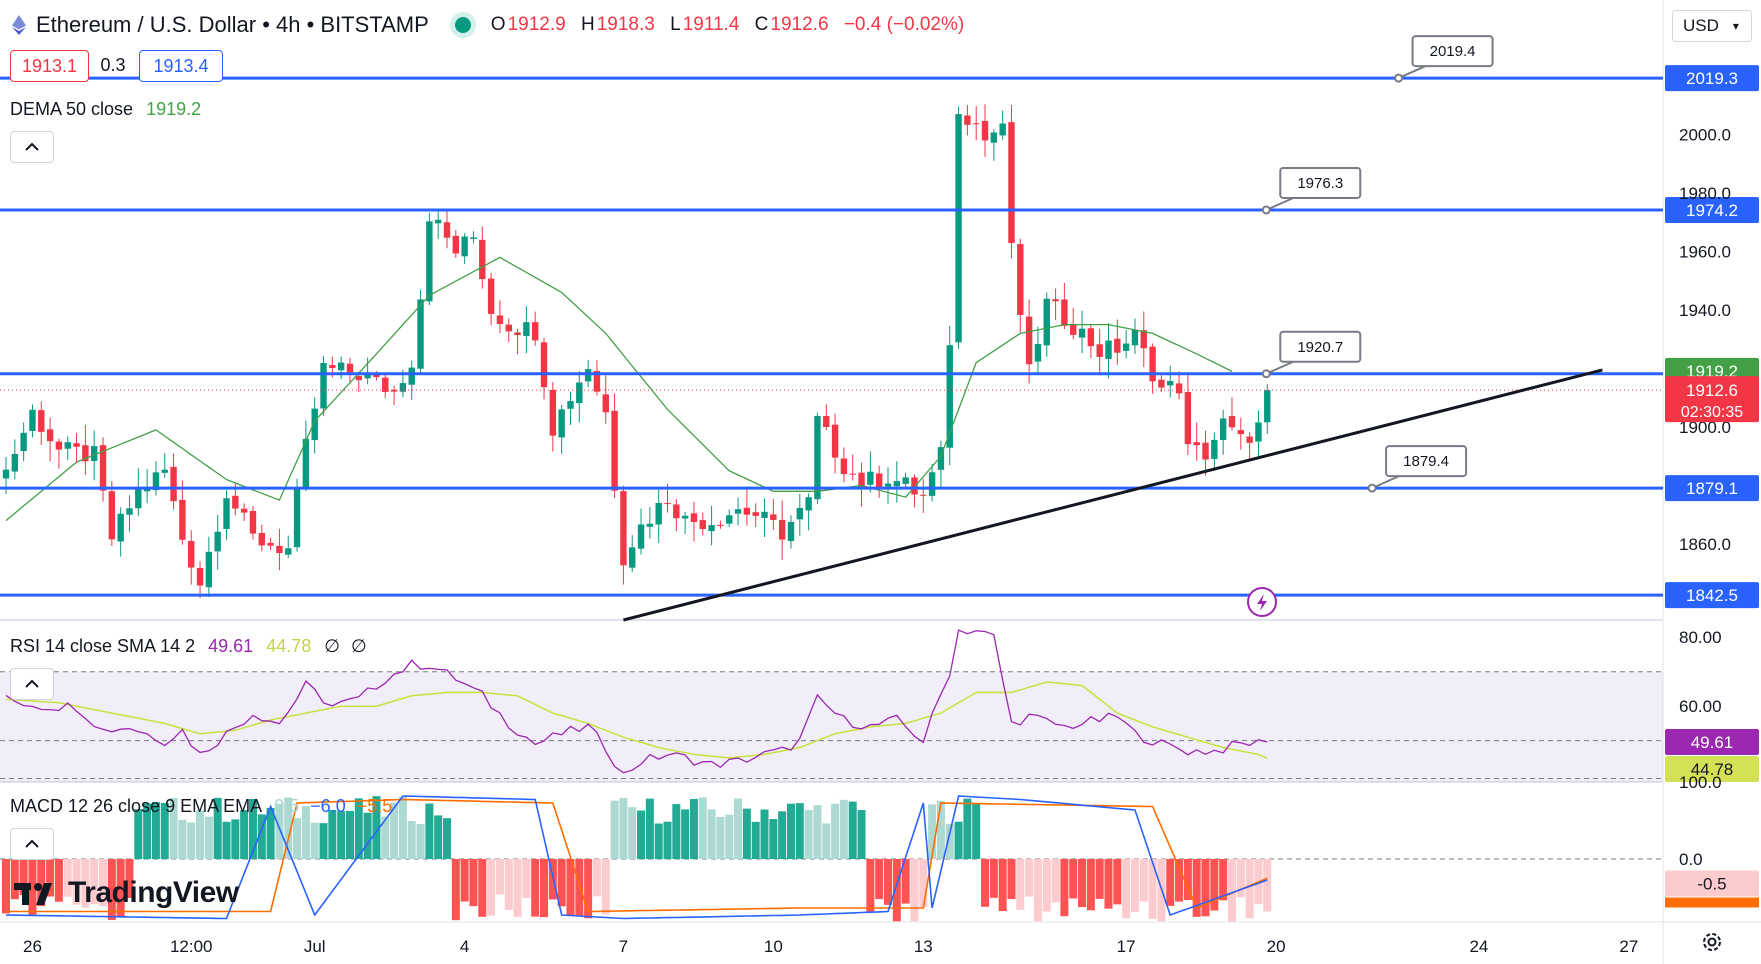  Describe the element at coordinates (636, 720) in the screenshot. I see `rsi-sma-line` at that location.